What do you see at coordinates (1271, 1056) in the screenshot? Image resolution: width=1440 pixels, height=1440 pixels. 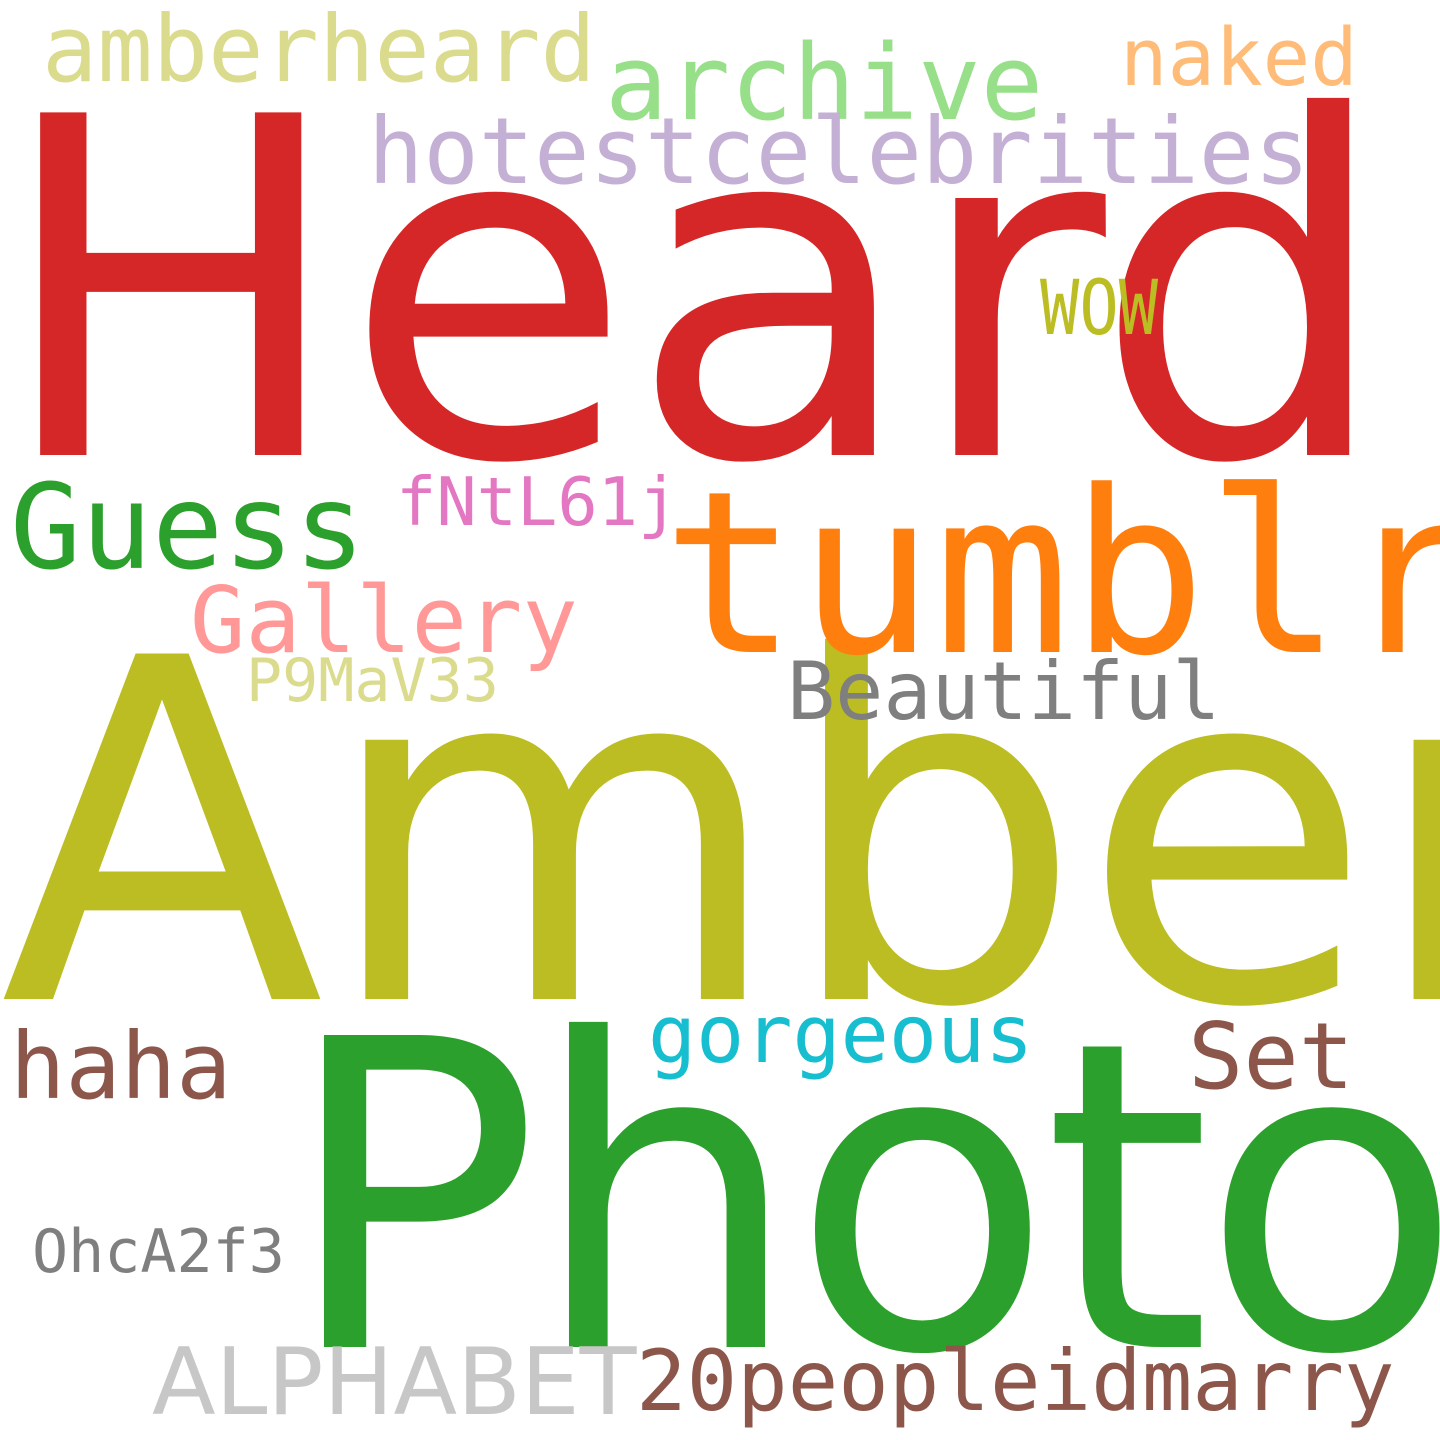 I see `word-set: Set` at bounding box center [1271, 1056].